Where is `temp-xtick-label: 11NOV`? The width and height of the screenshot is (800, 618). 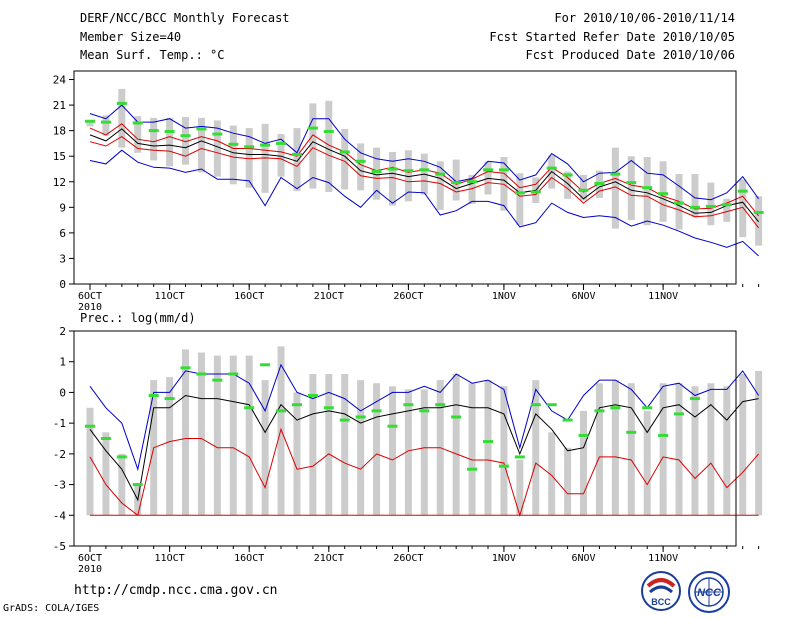 temp-xtick-label: 11NOV is located at coordinates (663, 296).